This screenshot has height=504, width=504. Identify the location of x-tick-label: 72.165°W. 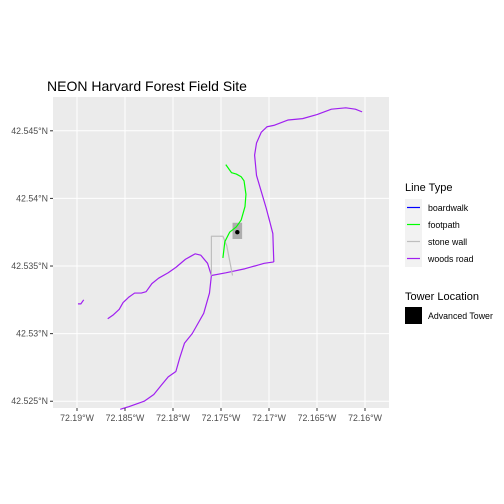
(317, 418).